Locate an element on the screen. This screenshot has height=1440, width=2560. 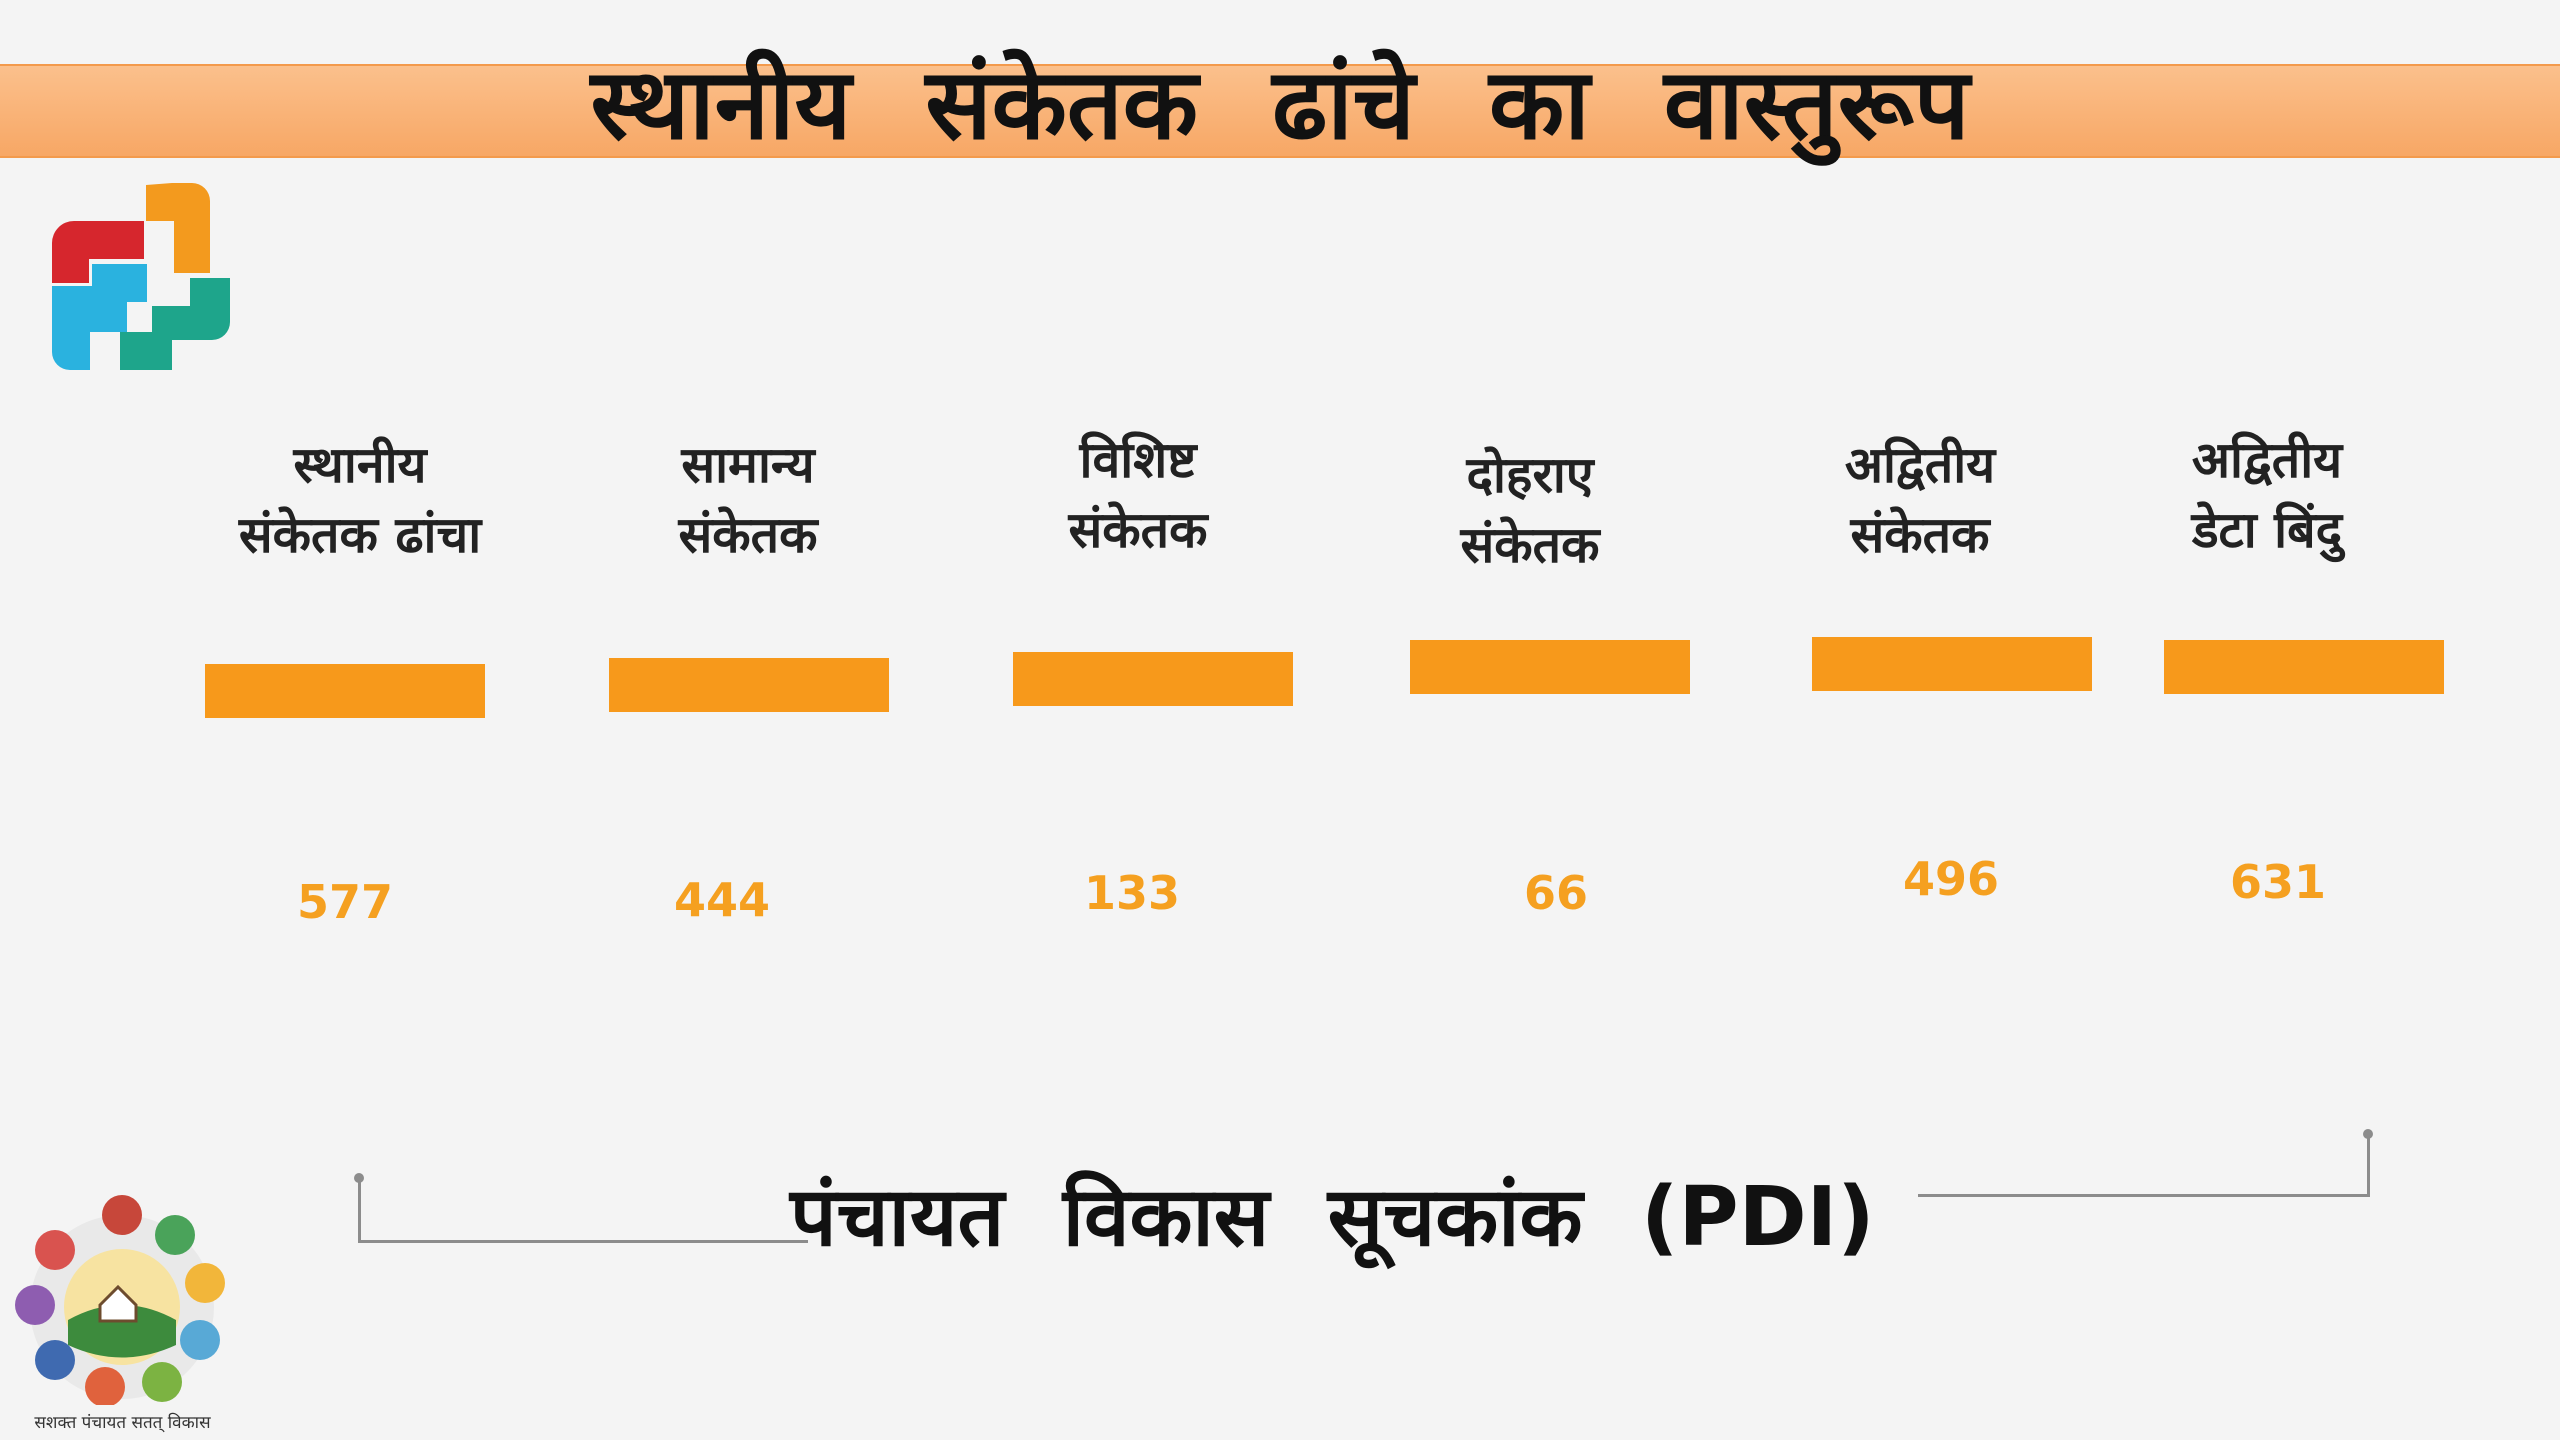
bracket-right-horizontal is located at coordinates (2144, 1195).